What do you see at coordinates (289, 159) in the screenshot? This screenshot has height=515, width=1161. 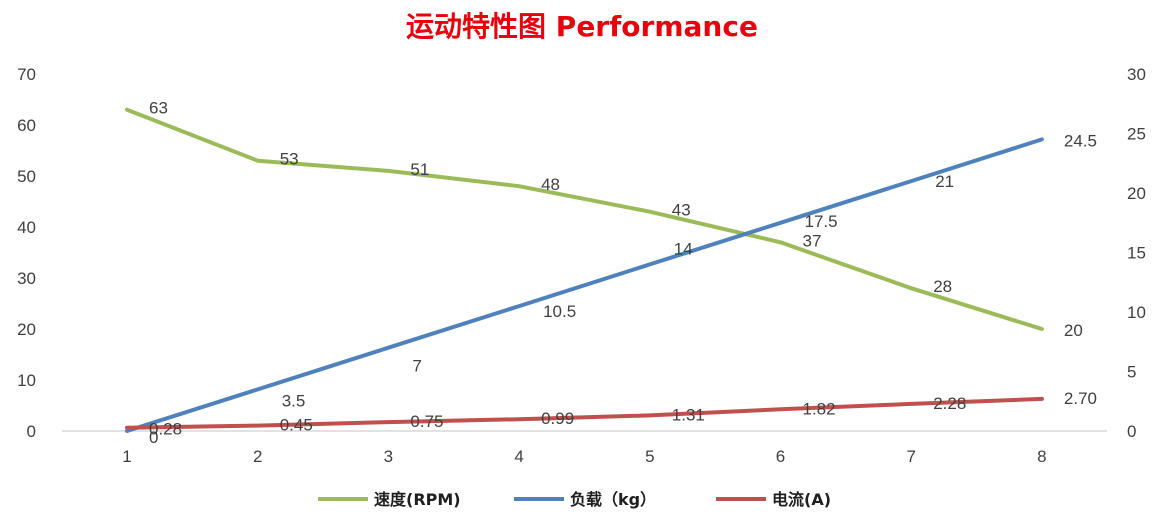 I see `data-label: 53` at bounding box center [289, 159].